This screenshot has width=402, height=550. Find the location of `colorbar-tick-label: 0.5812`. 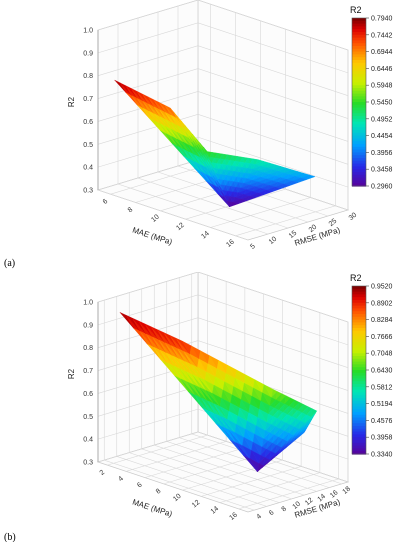

colorbar-tick-label: 0.5812 is located at coordinates (382, 387).